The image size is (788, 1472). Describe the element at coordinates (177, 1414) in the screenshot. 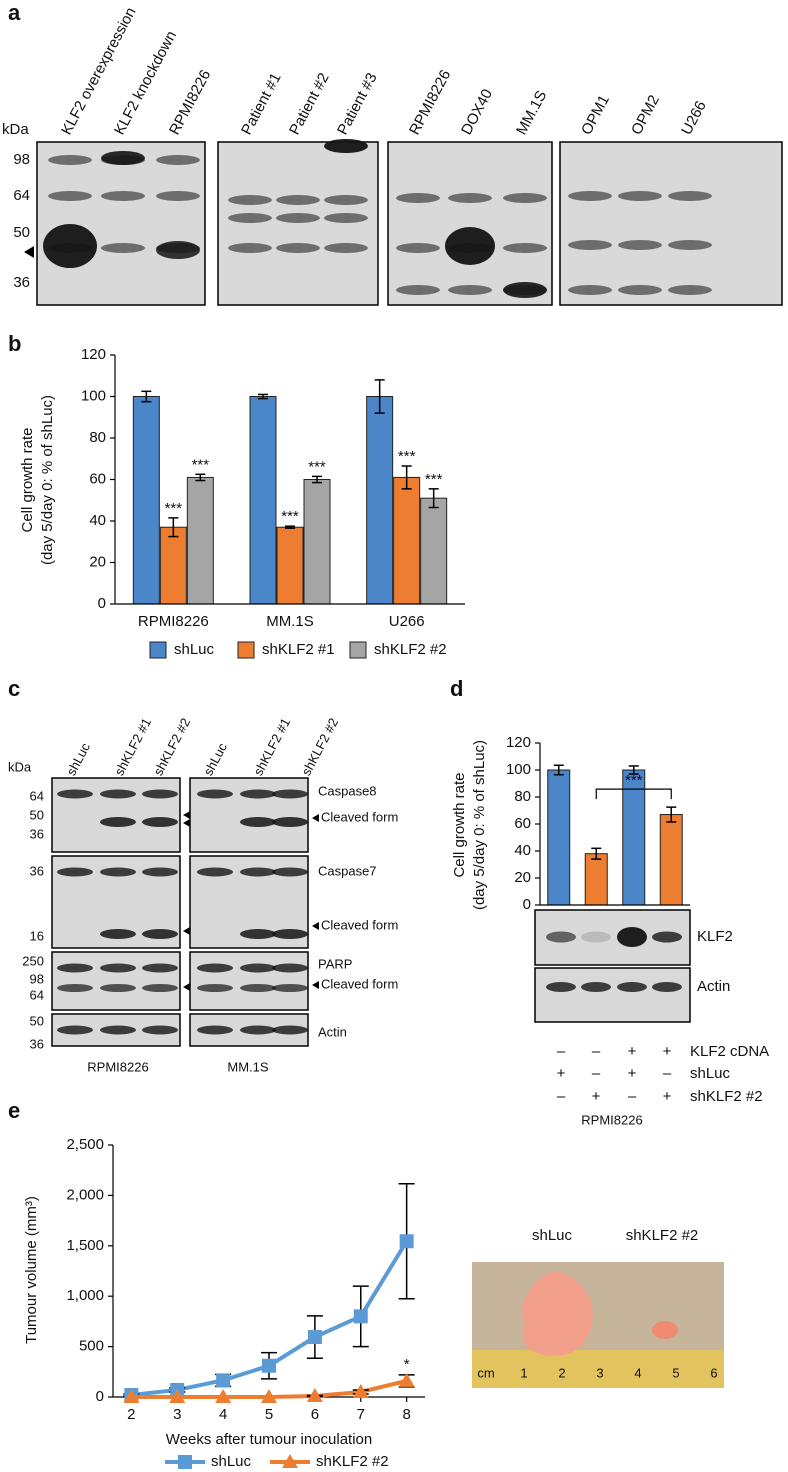

I see `x-tick-label: 3` at that location.